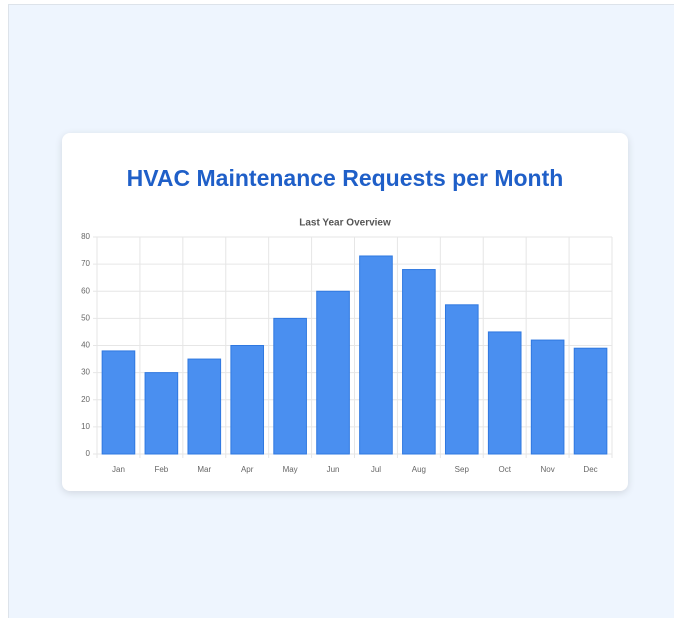 Image resolution: width=674 pixels, height=618 pixels. What do you see at coordinates (462, 469) in the screenshot?
I see `x-tick-label: Sep` at bounding box center [462, 469].